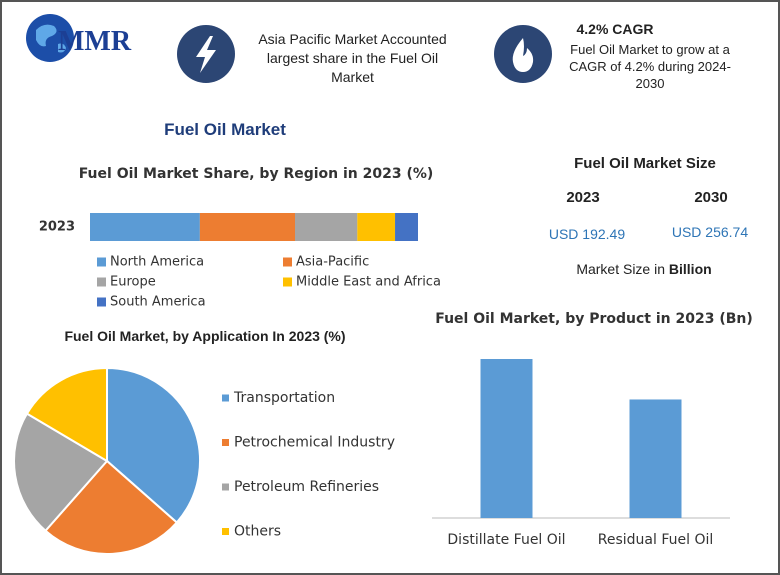 This screenshot has width=780, height=575. Describe the element at coordinates (257, 532) in the screenshot. I see `legend-label: Others` at that location.